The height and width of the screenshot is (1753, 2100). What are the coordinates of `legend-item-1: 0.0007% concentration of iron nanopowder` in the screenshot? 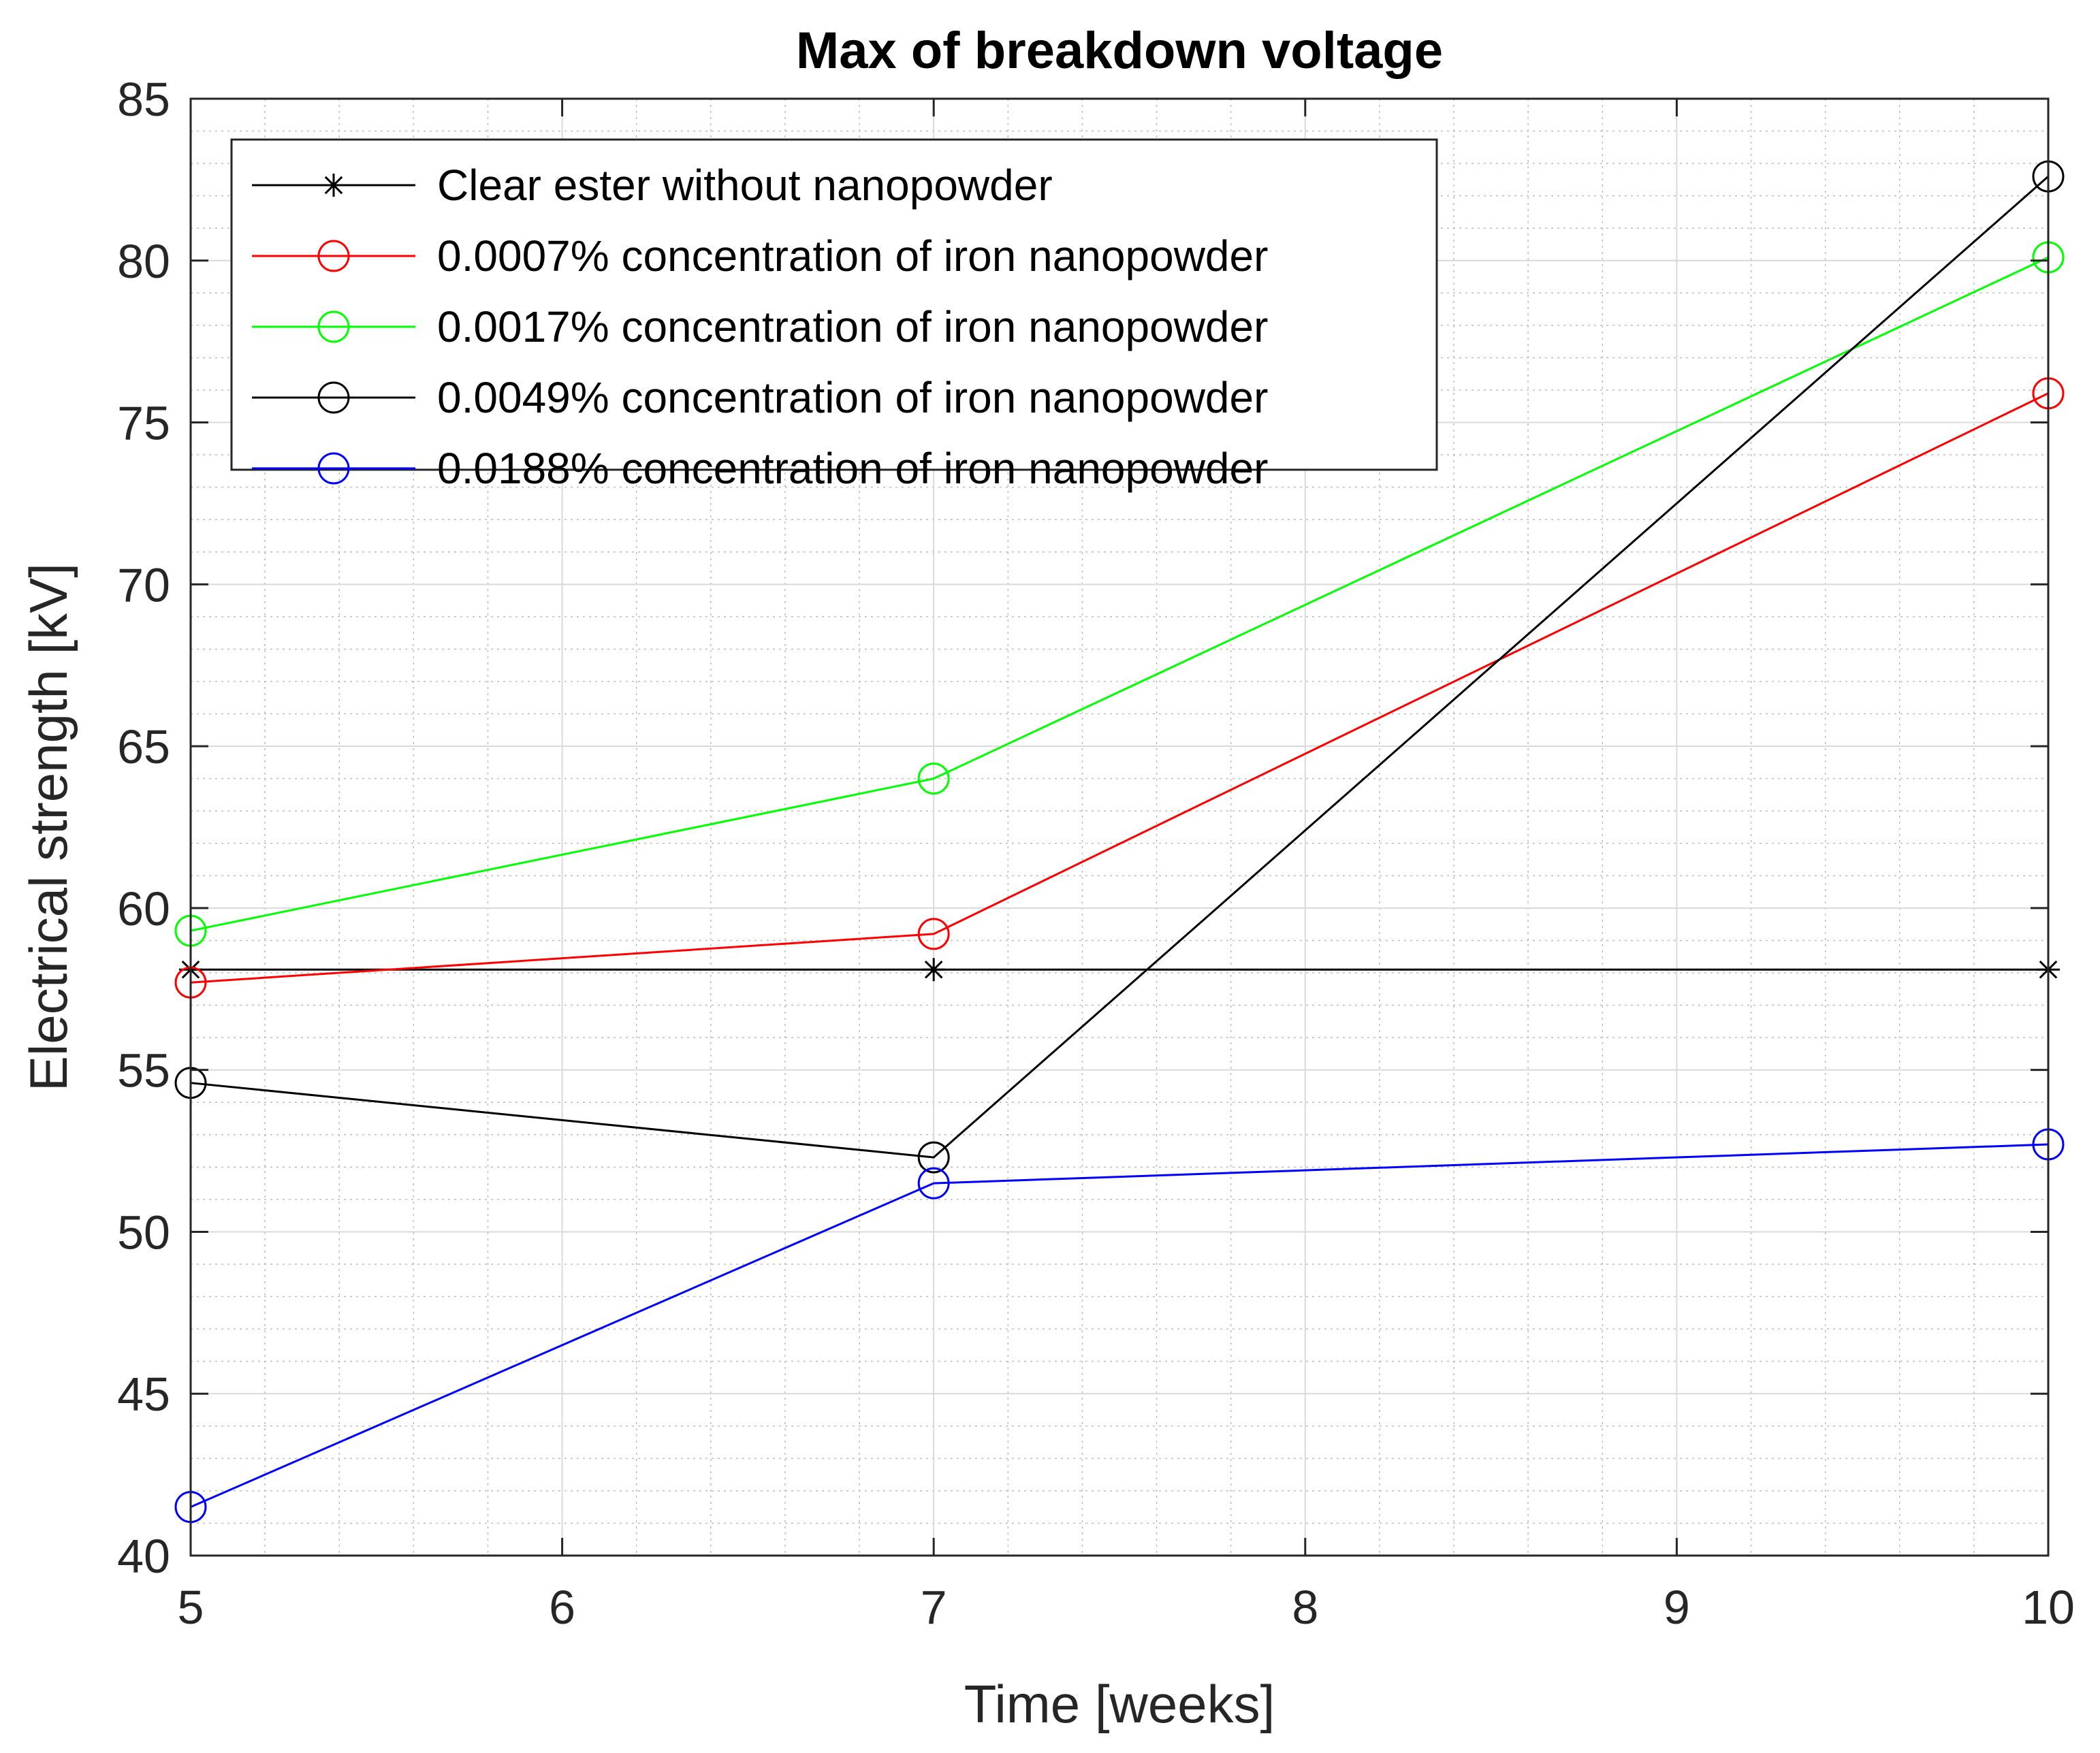 It's located at (760, 255).